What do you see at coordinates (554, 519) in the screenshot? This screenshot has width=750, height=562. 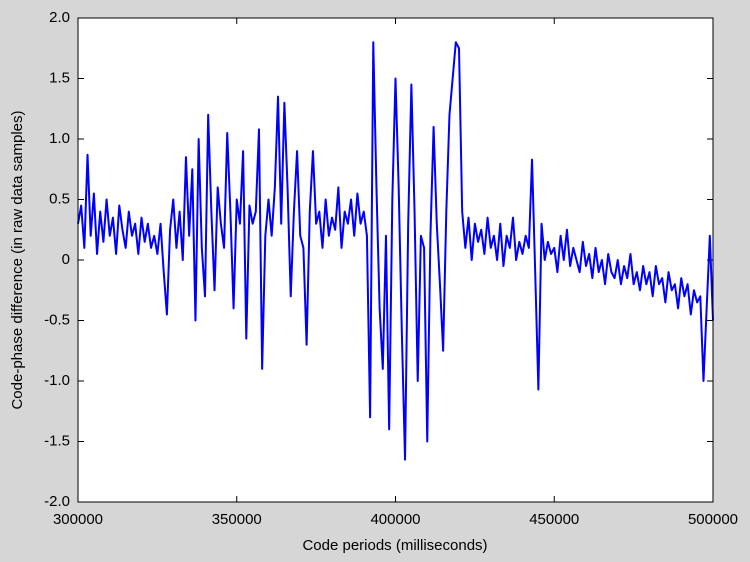 I see `x-tick-label: 450000` at bounding box center [554, 519].